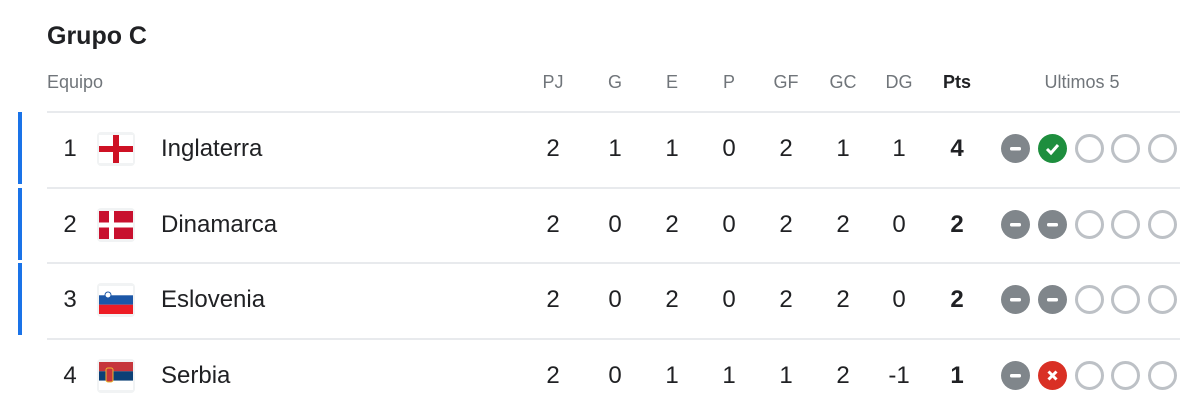 This screenshot has width=1200, height=418. I want to click on stat-gc: 1, so click(843, 148).